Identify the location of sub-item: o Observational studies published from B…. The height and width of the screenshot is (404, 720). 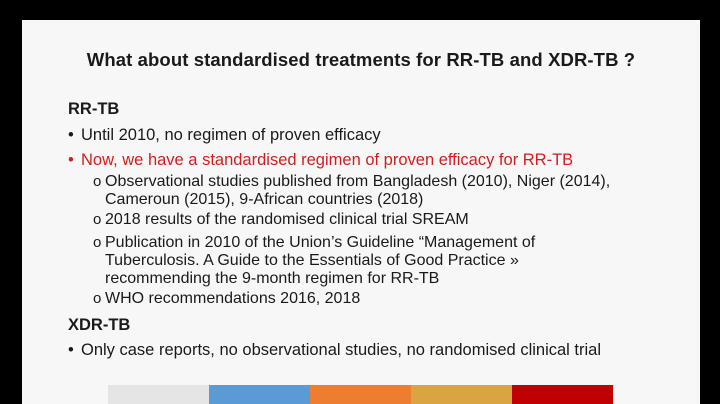
(351, 191).